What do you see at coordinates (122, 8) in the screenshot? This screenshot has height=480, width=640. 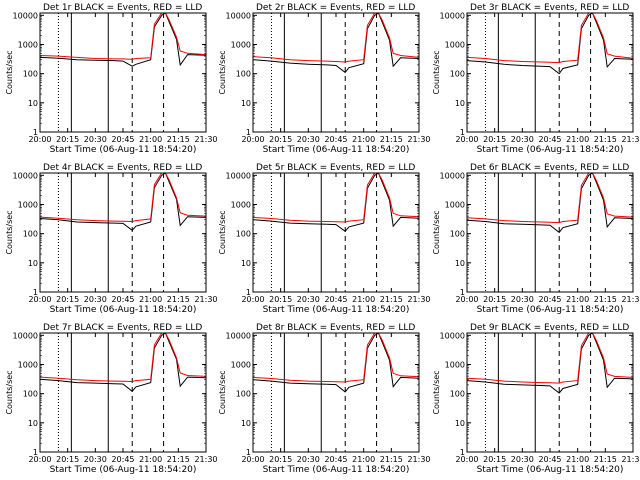 I see `panel-title: Det 1r BLACK = Events, RED = LLD` at bounding box center [122, 8].